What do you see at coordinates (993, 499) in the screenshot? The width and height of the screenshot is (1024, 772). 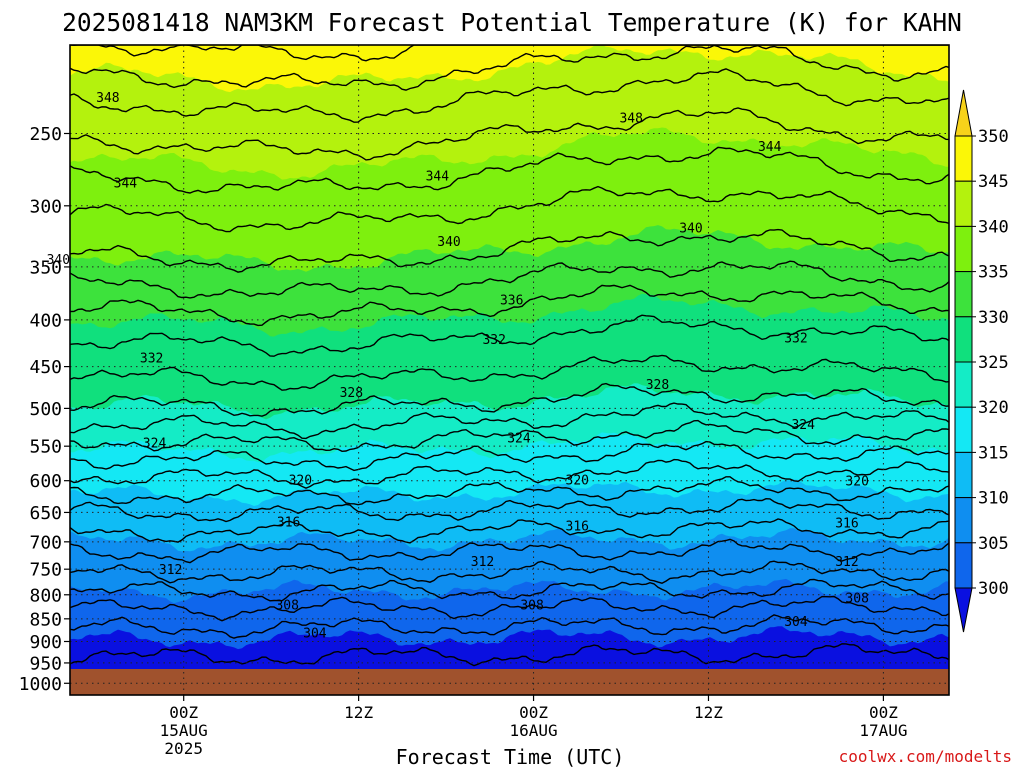 I see `colorbar-tick-label: 310` at bounding box center [993, 499].